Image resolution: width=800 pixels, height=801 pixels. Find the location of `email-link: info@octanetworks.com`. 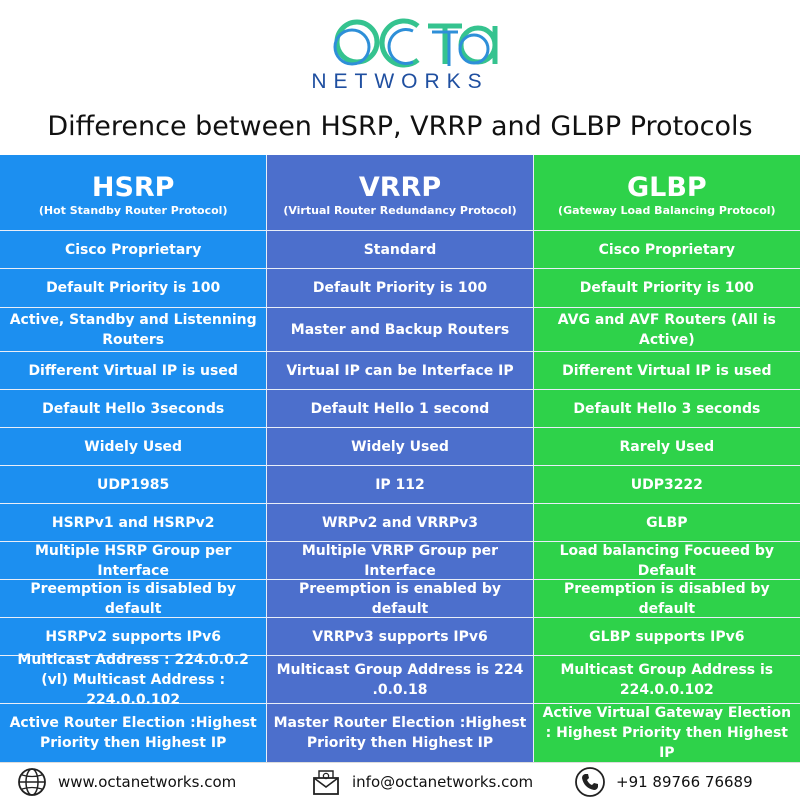

email-link: info@octanetworks.com is located at coordinates (443, 782).